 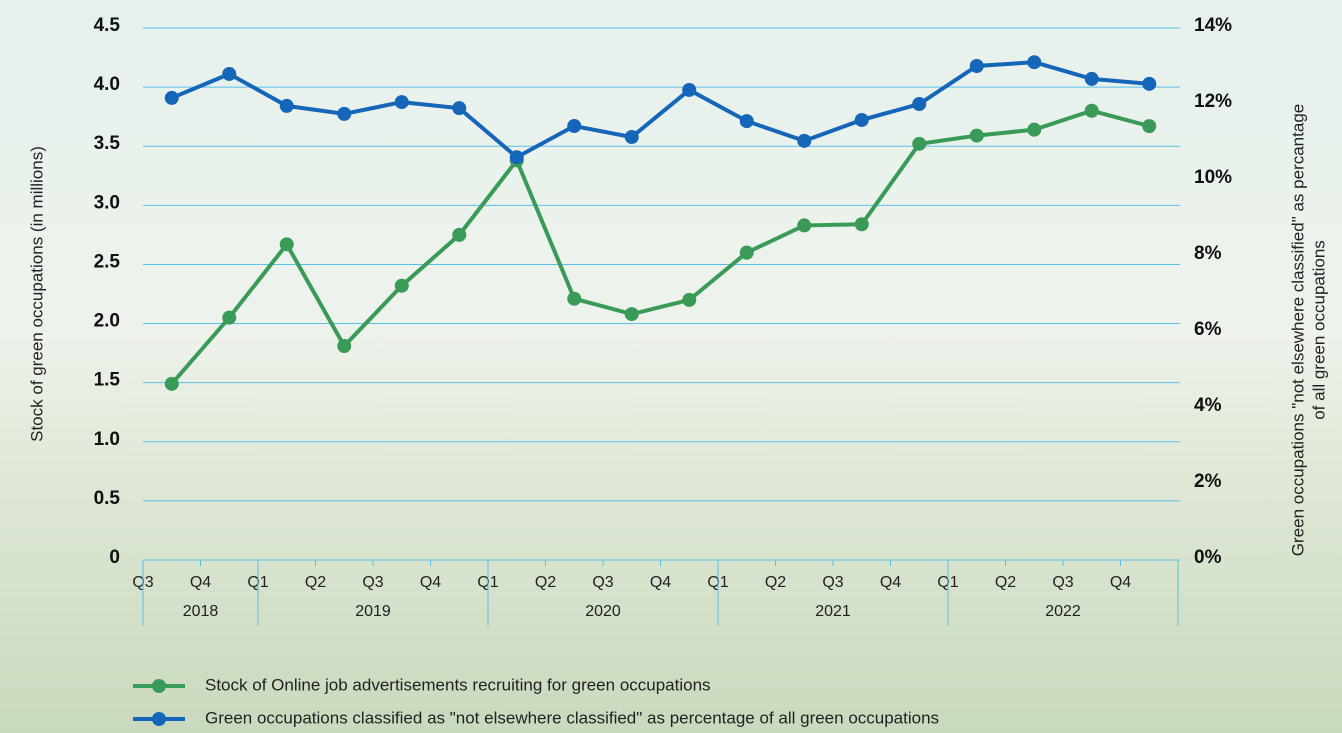 I want to click on y-tick-label: 2.5, so click(x=107, y=261).